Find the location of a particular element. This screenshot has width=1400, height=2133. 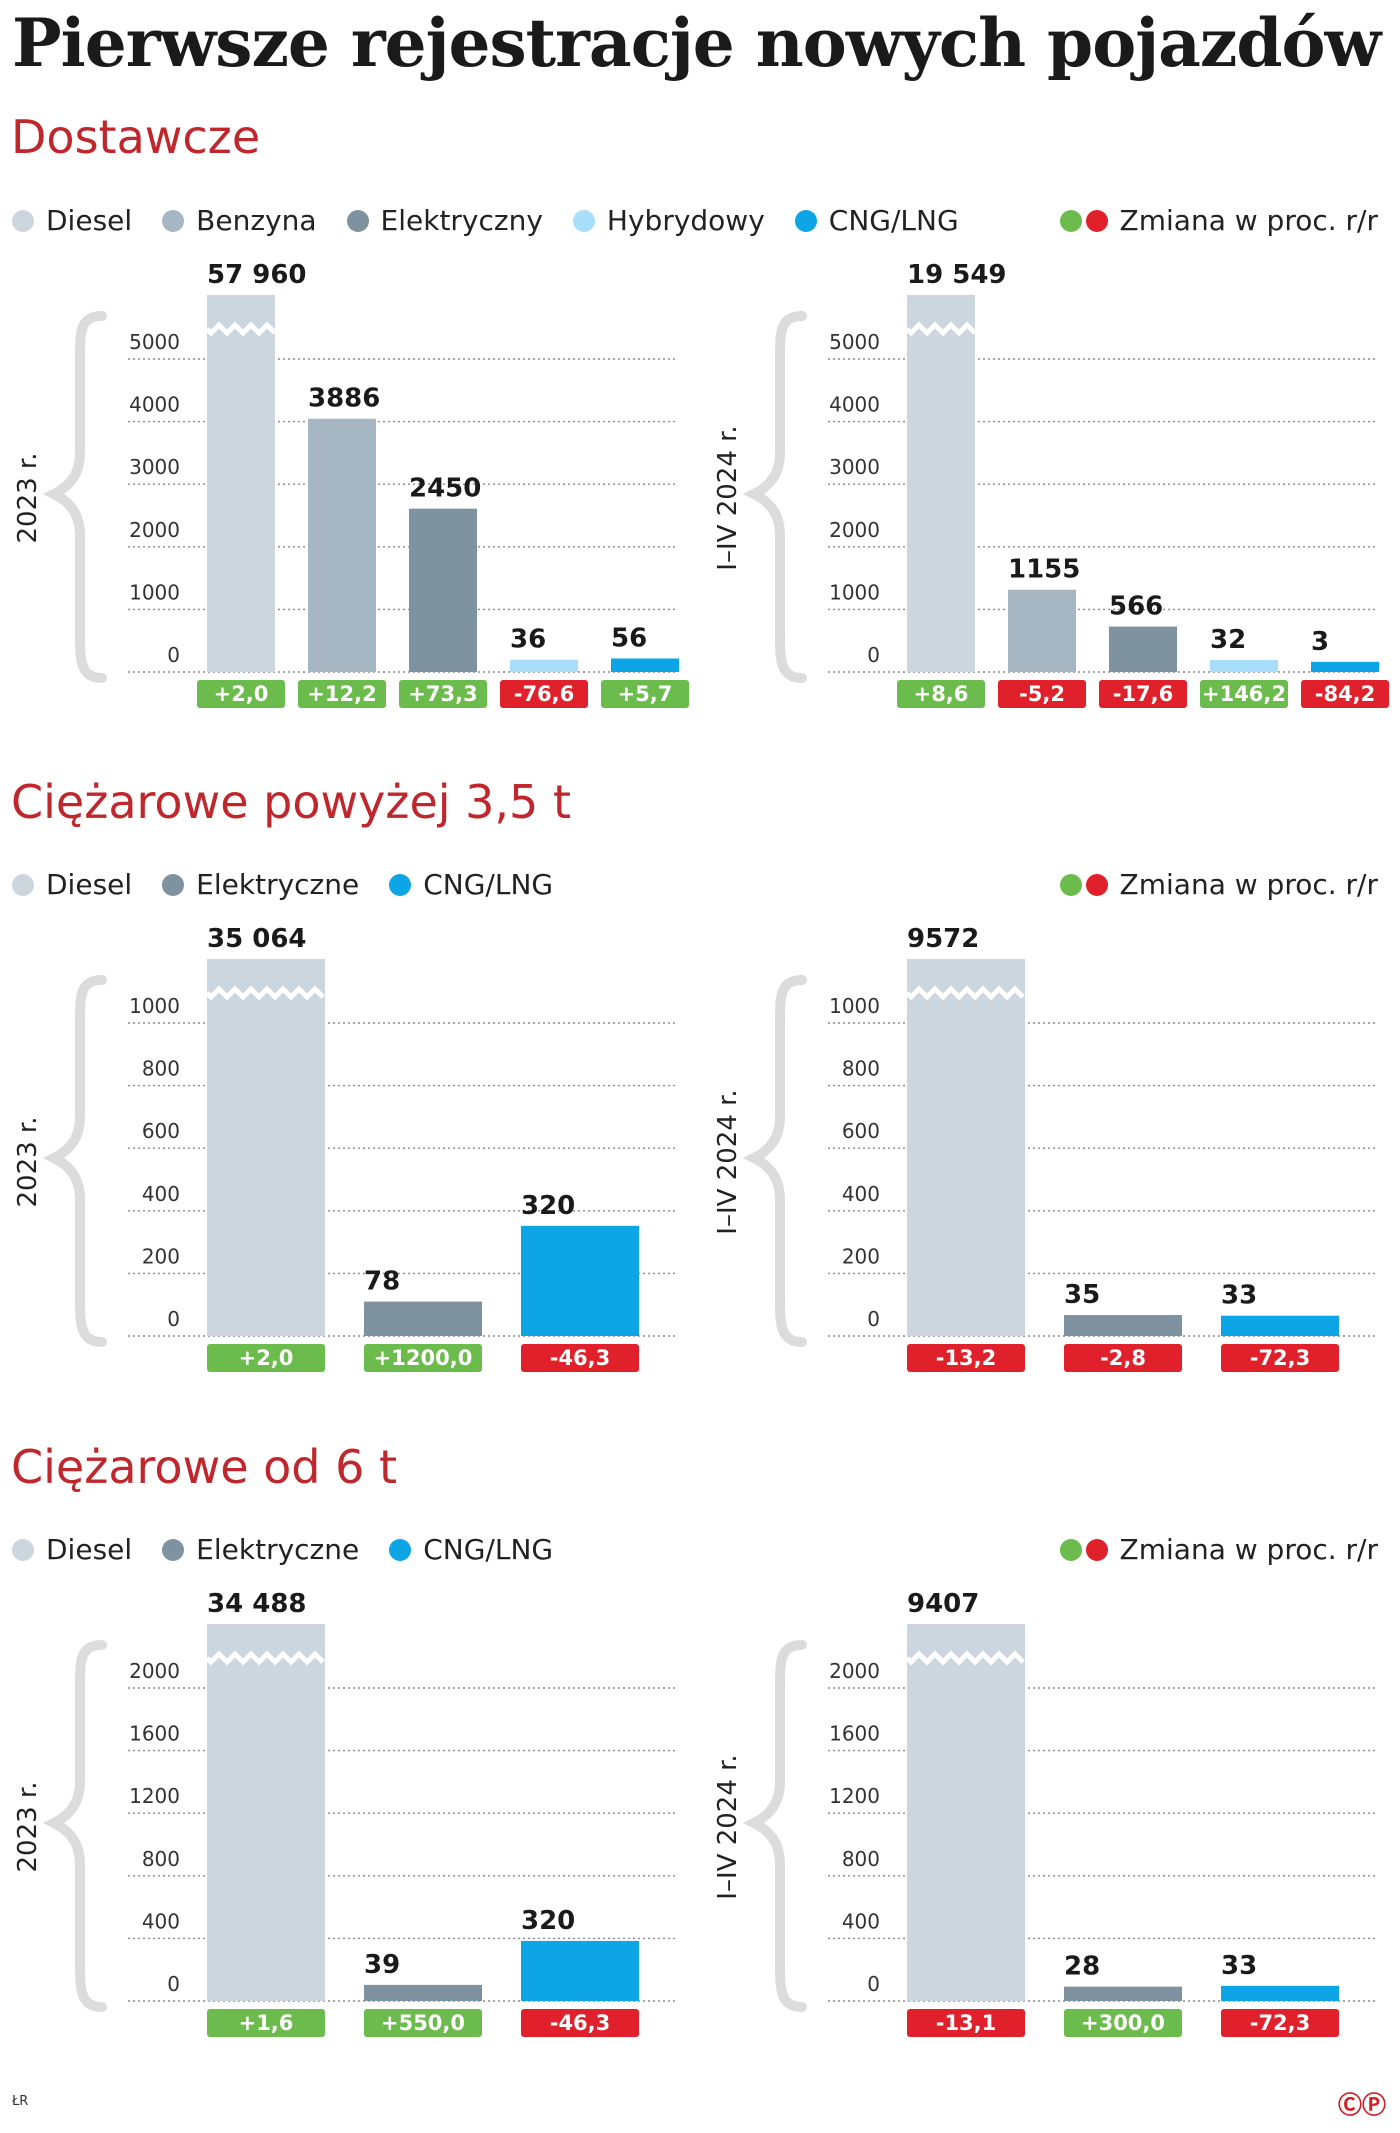

value-label: 9407 is located at coordinates (943, 1604).